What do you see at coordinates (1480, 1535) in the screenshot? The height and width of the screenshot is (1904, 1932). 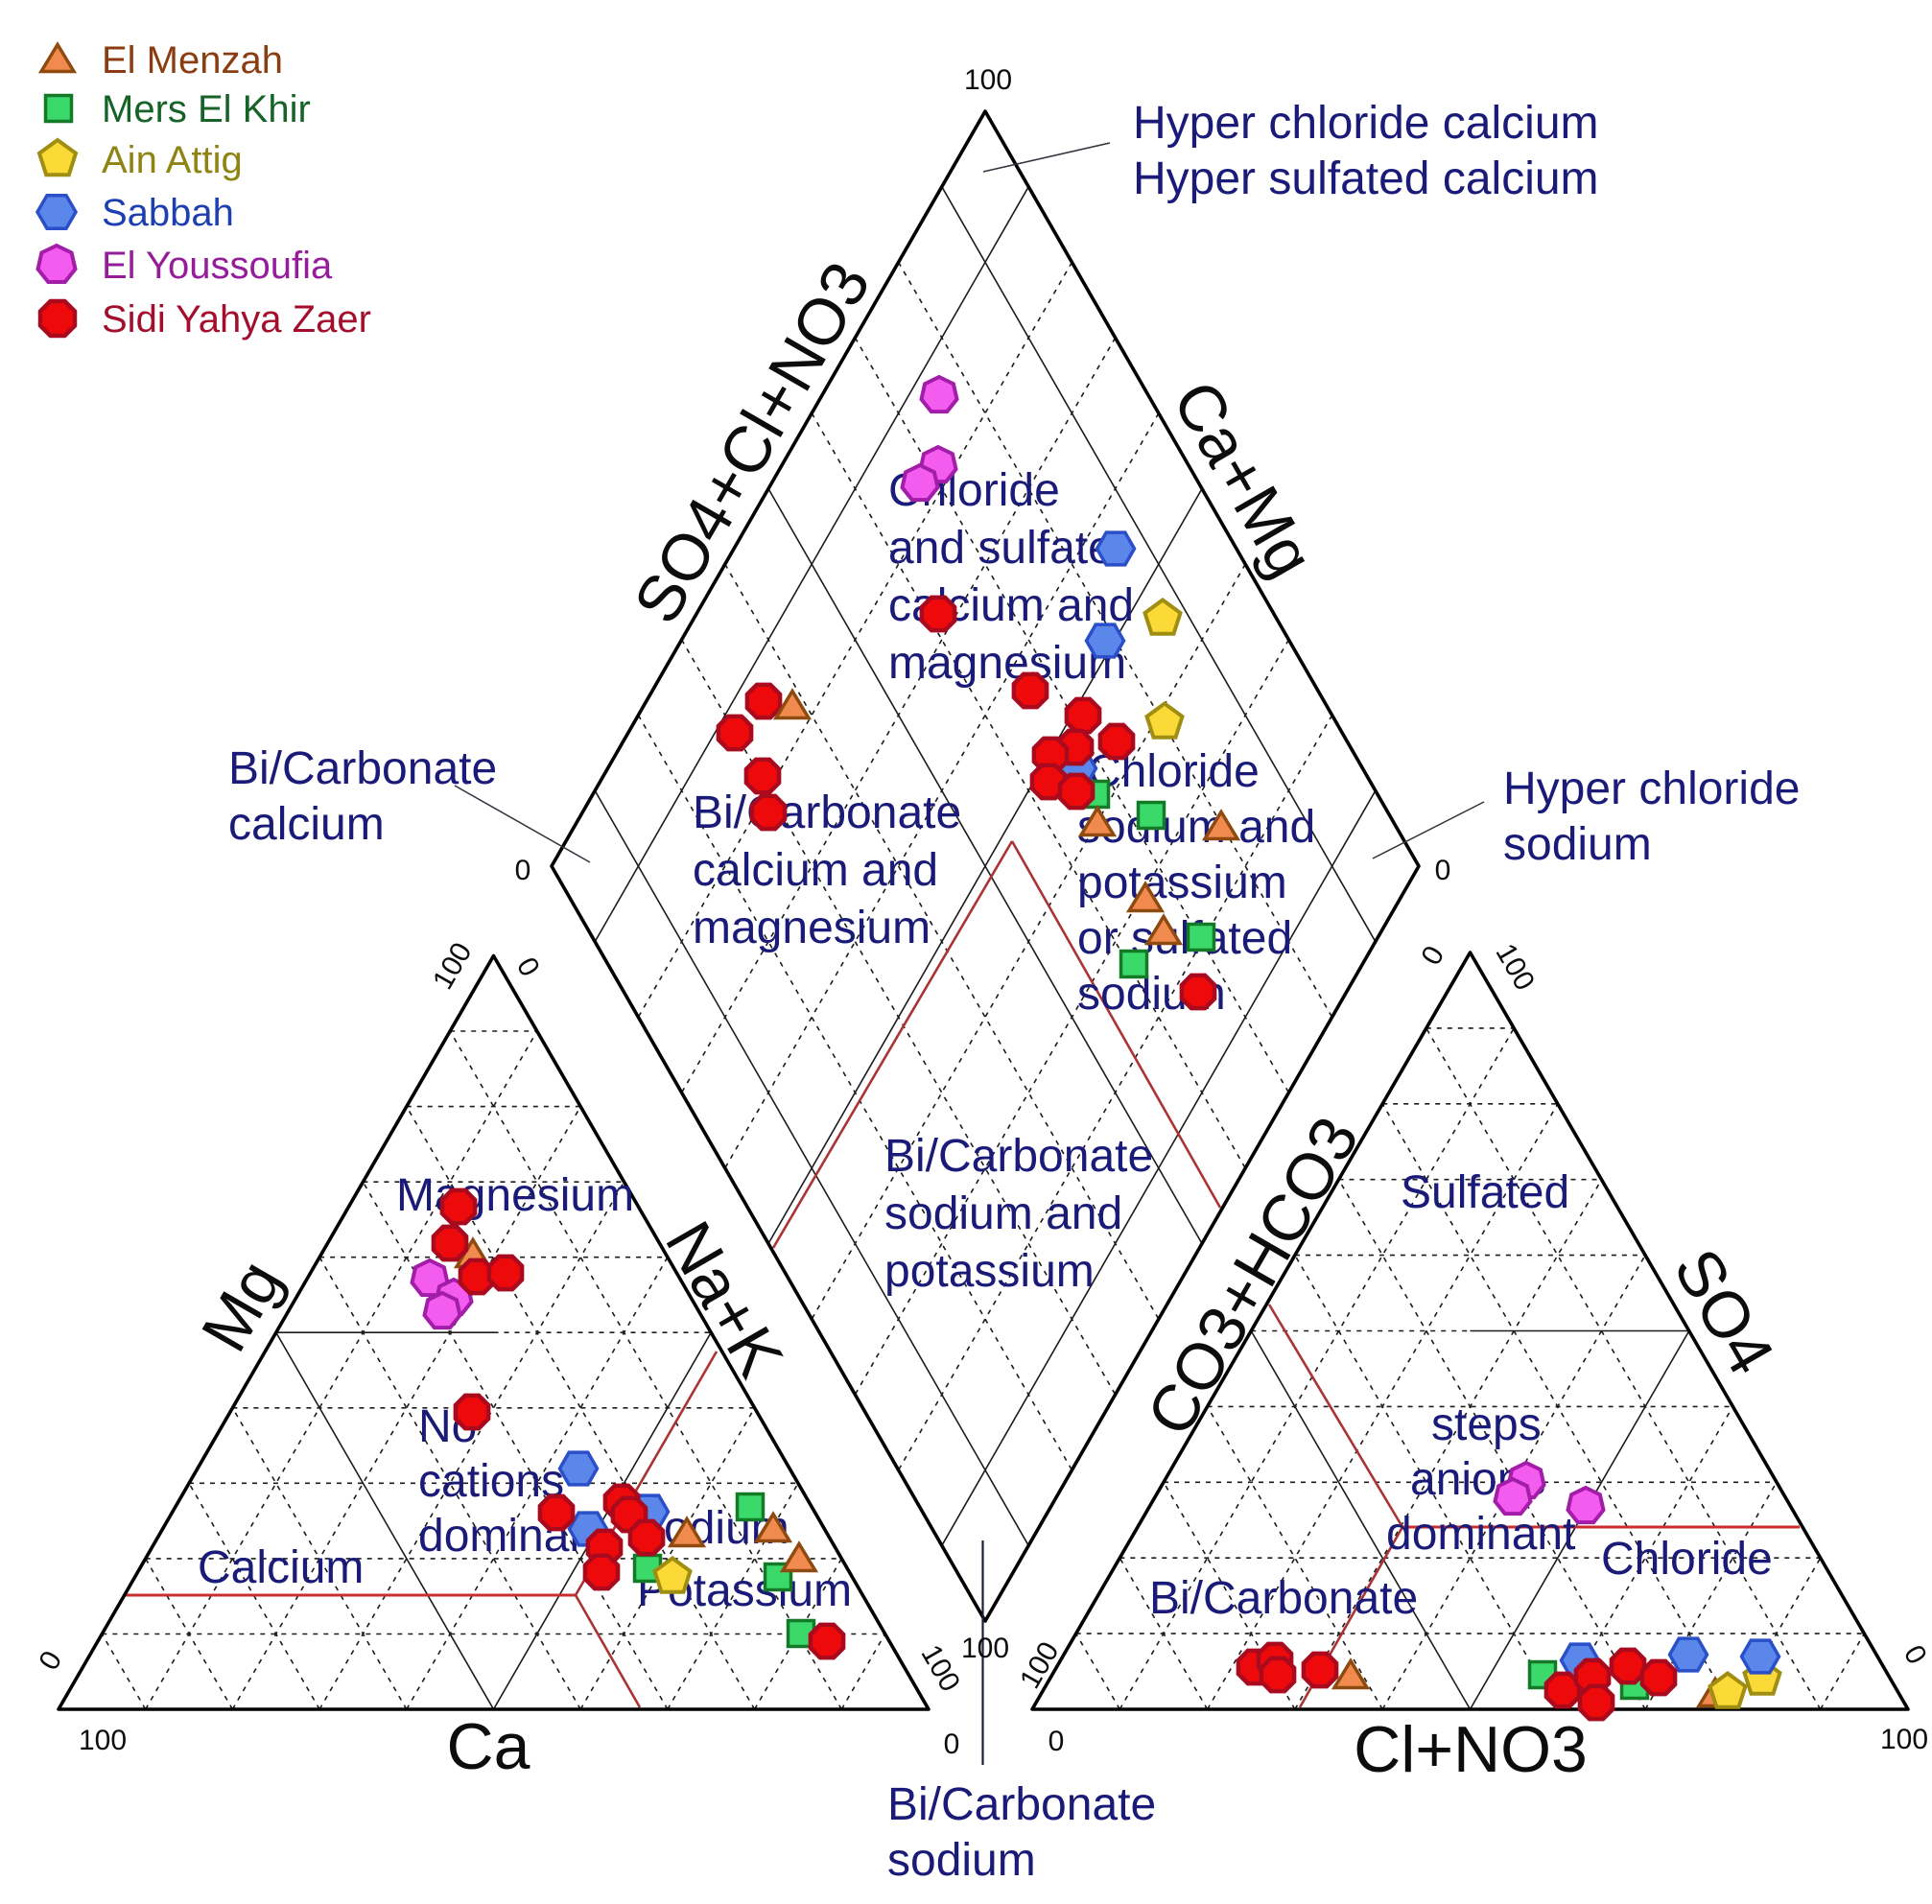 I see `svg-text: dominant` at bounding box center [1480, 1535].